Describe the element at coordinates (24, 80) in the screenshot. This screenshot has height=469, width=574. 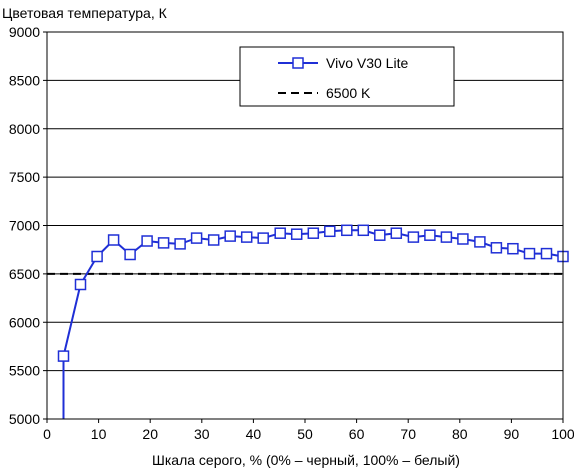
I see `y-tick-label-8500: 8500` at that location.